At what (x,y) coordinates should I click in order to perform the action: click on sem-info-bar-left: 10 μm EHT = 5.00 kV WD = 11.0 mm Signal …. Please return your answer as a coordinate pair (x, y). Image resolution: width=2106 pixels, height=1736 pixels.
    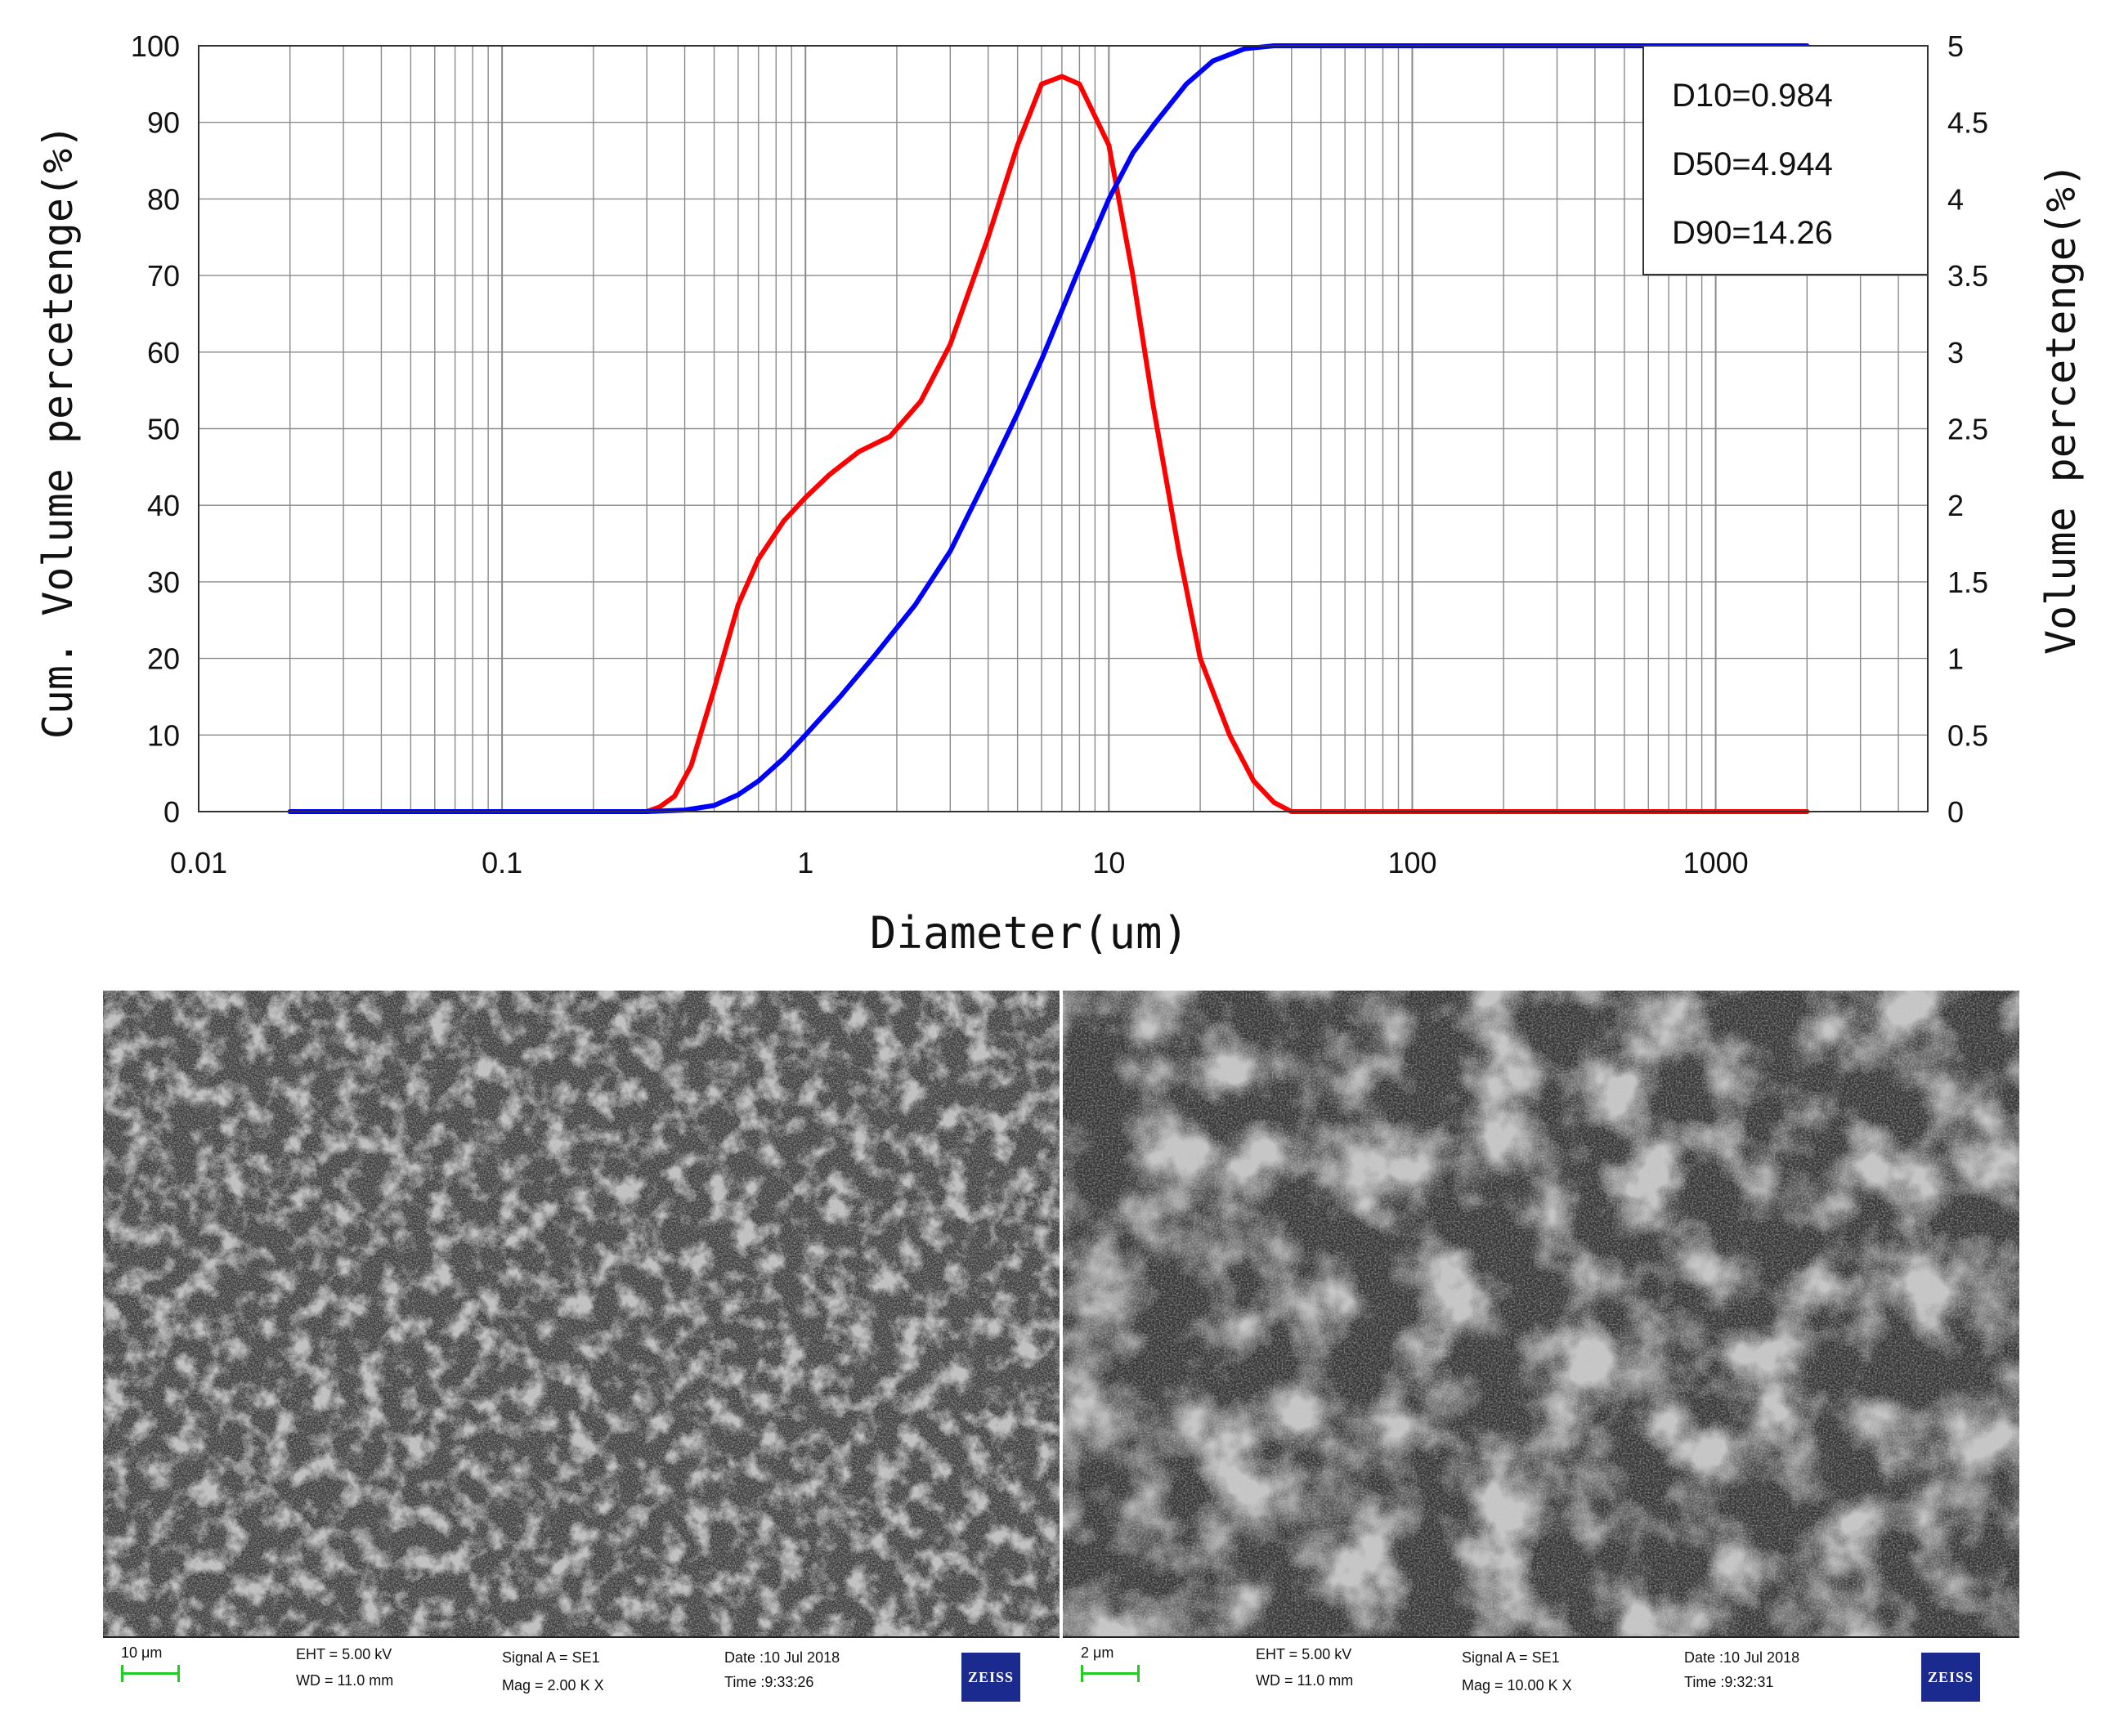
    Looking at the image, I should click on (581, 1676).